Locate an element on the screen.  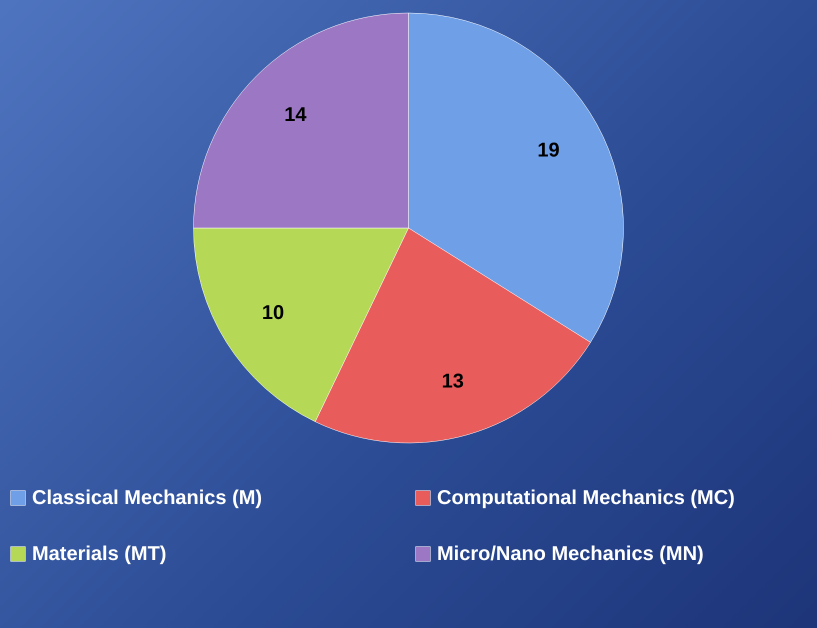
data-label: 13 is located at coordinates (453, 381).